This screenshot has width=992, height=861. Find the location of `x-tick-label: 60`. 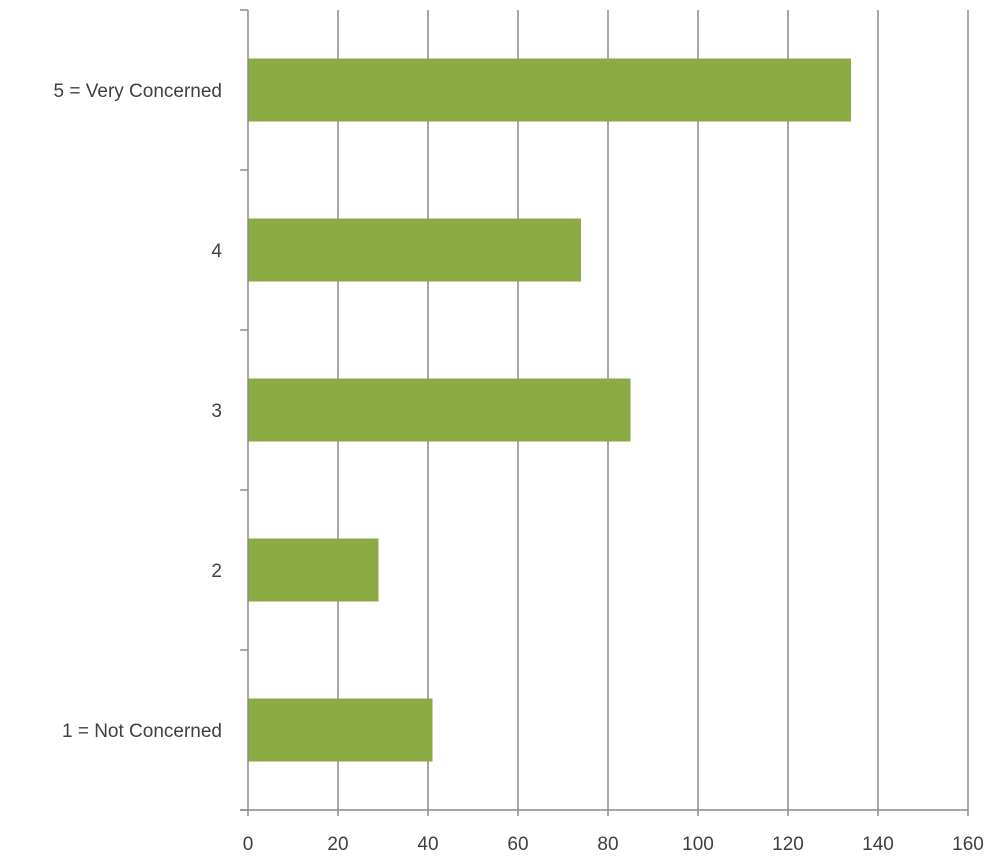

x-tick-label: 60 is located at coordinates (517, 844).